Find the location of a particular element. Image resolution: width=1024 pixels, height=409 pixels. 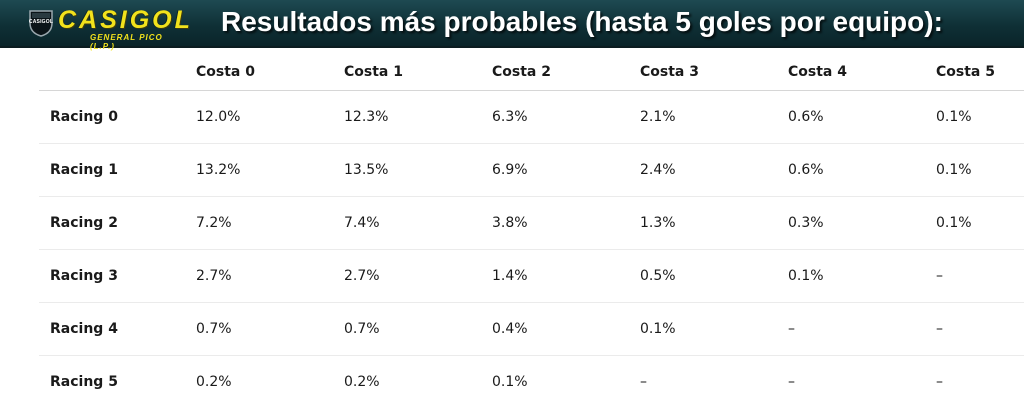

table-cell: 6.9% is located at coordinates (555, 170).